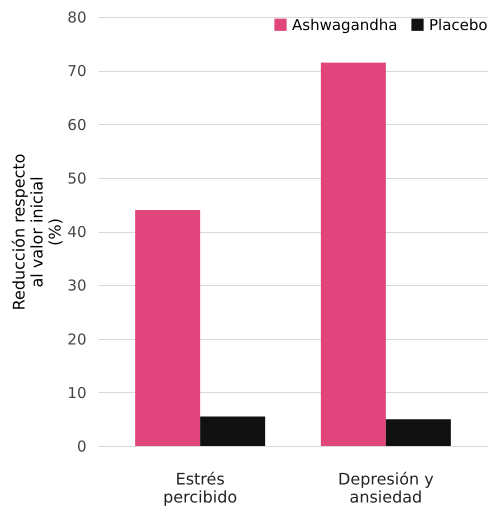 This screenshot has height=515, width=498. Describe the element at coordinates (81, 447) in the screenshot. I see `y-tick-label: 0` at that location.